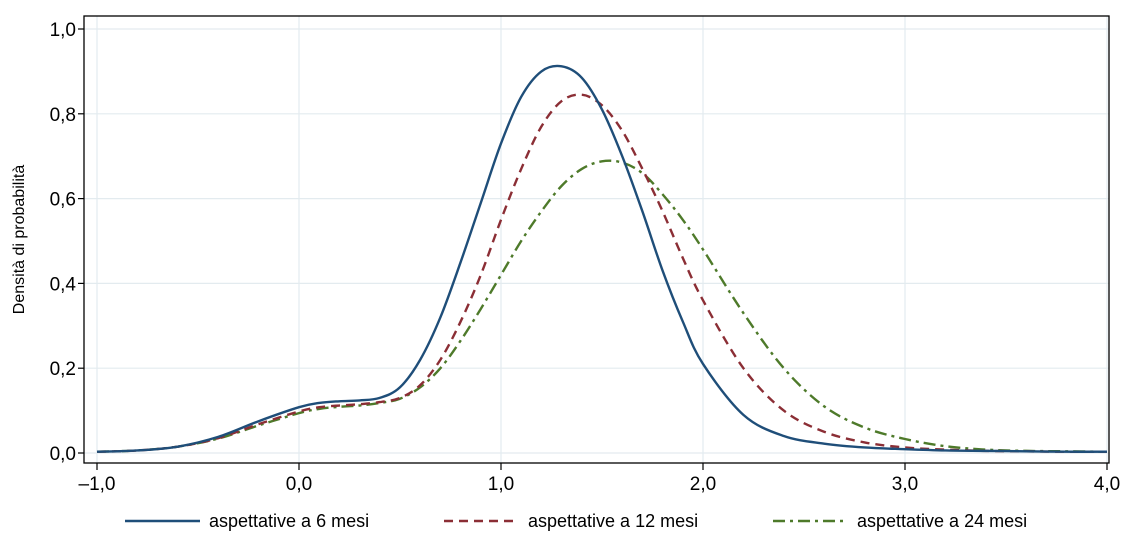 The height and width of the screenshot is (538, 1127). Describe the element at coordinates (501, 484) in the screenshot. I see `x-tick-label: 1,0` at that location.